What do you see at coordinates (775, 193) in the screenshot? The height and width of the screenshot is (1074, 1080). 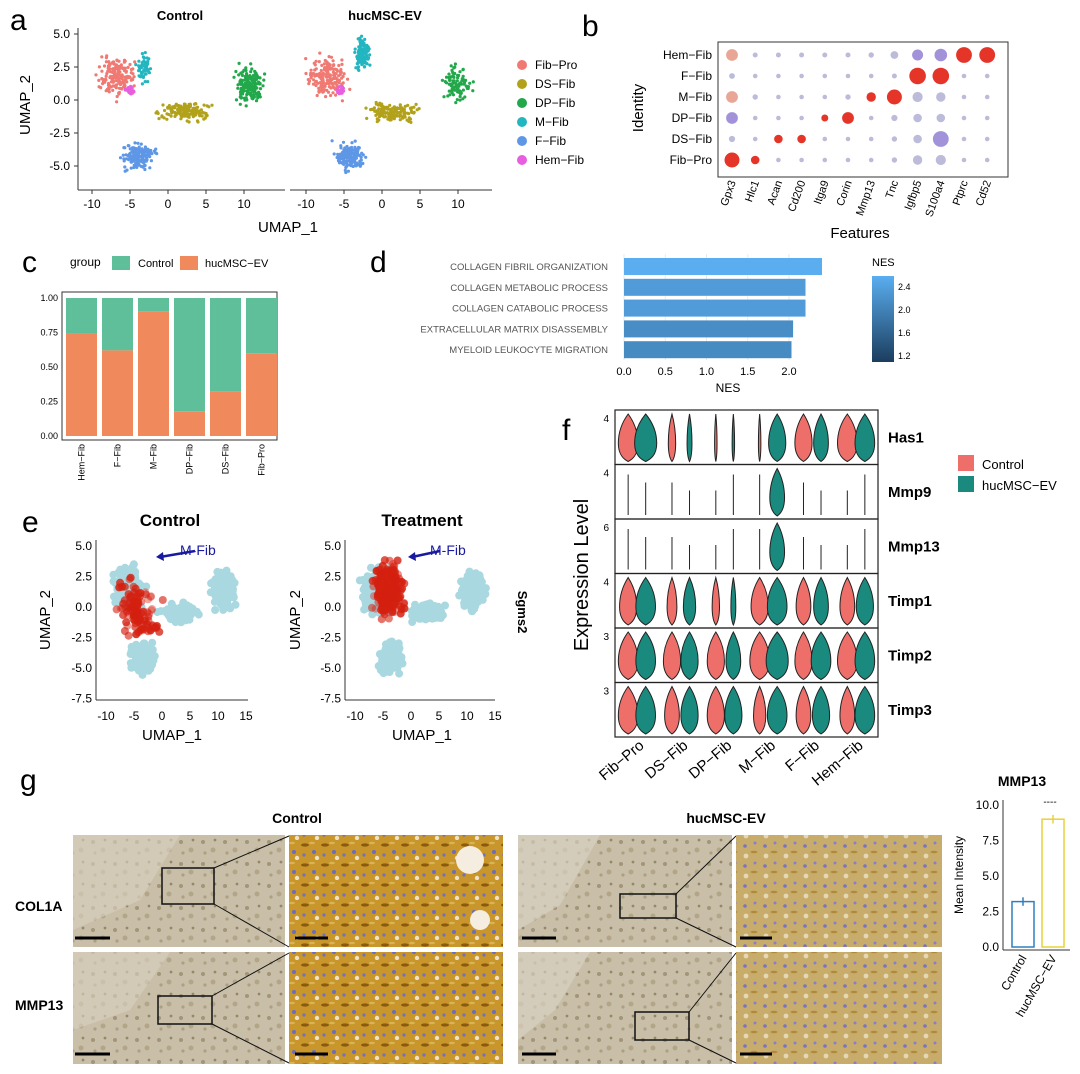 I see `dotplot-feature-label: Acan` at bounding box center [775, 193].